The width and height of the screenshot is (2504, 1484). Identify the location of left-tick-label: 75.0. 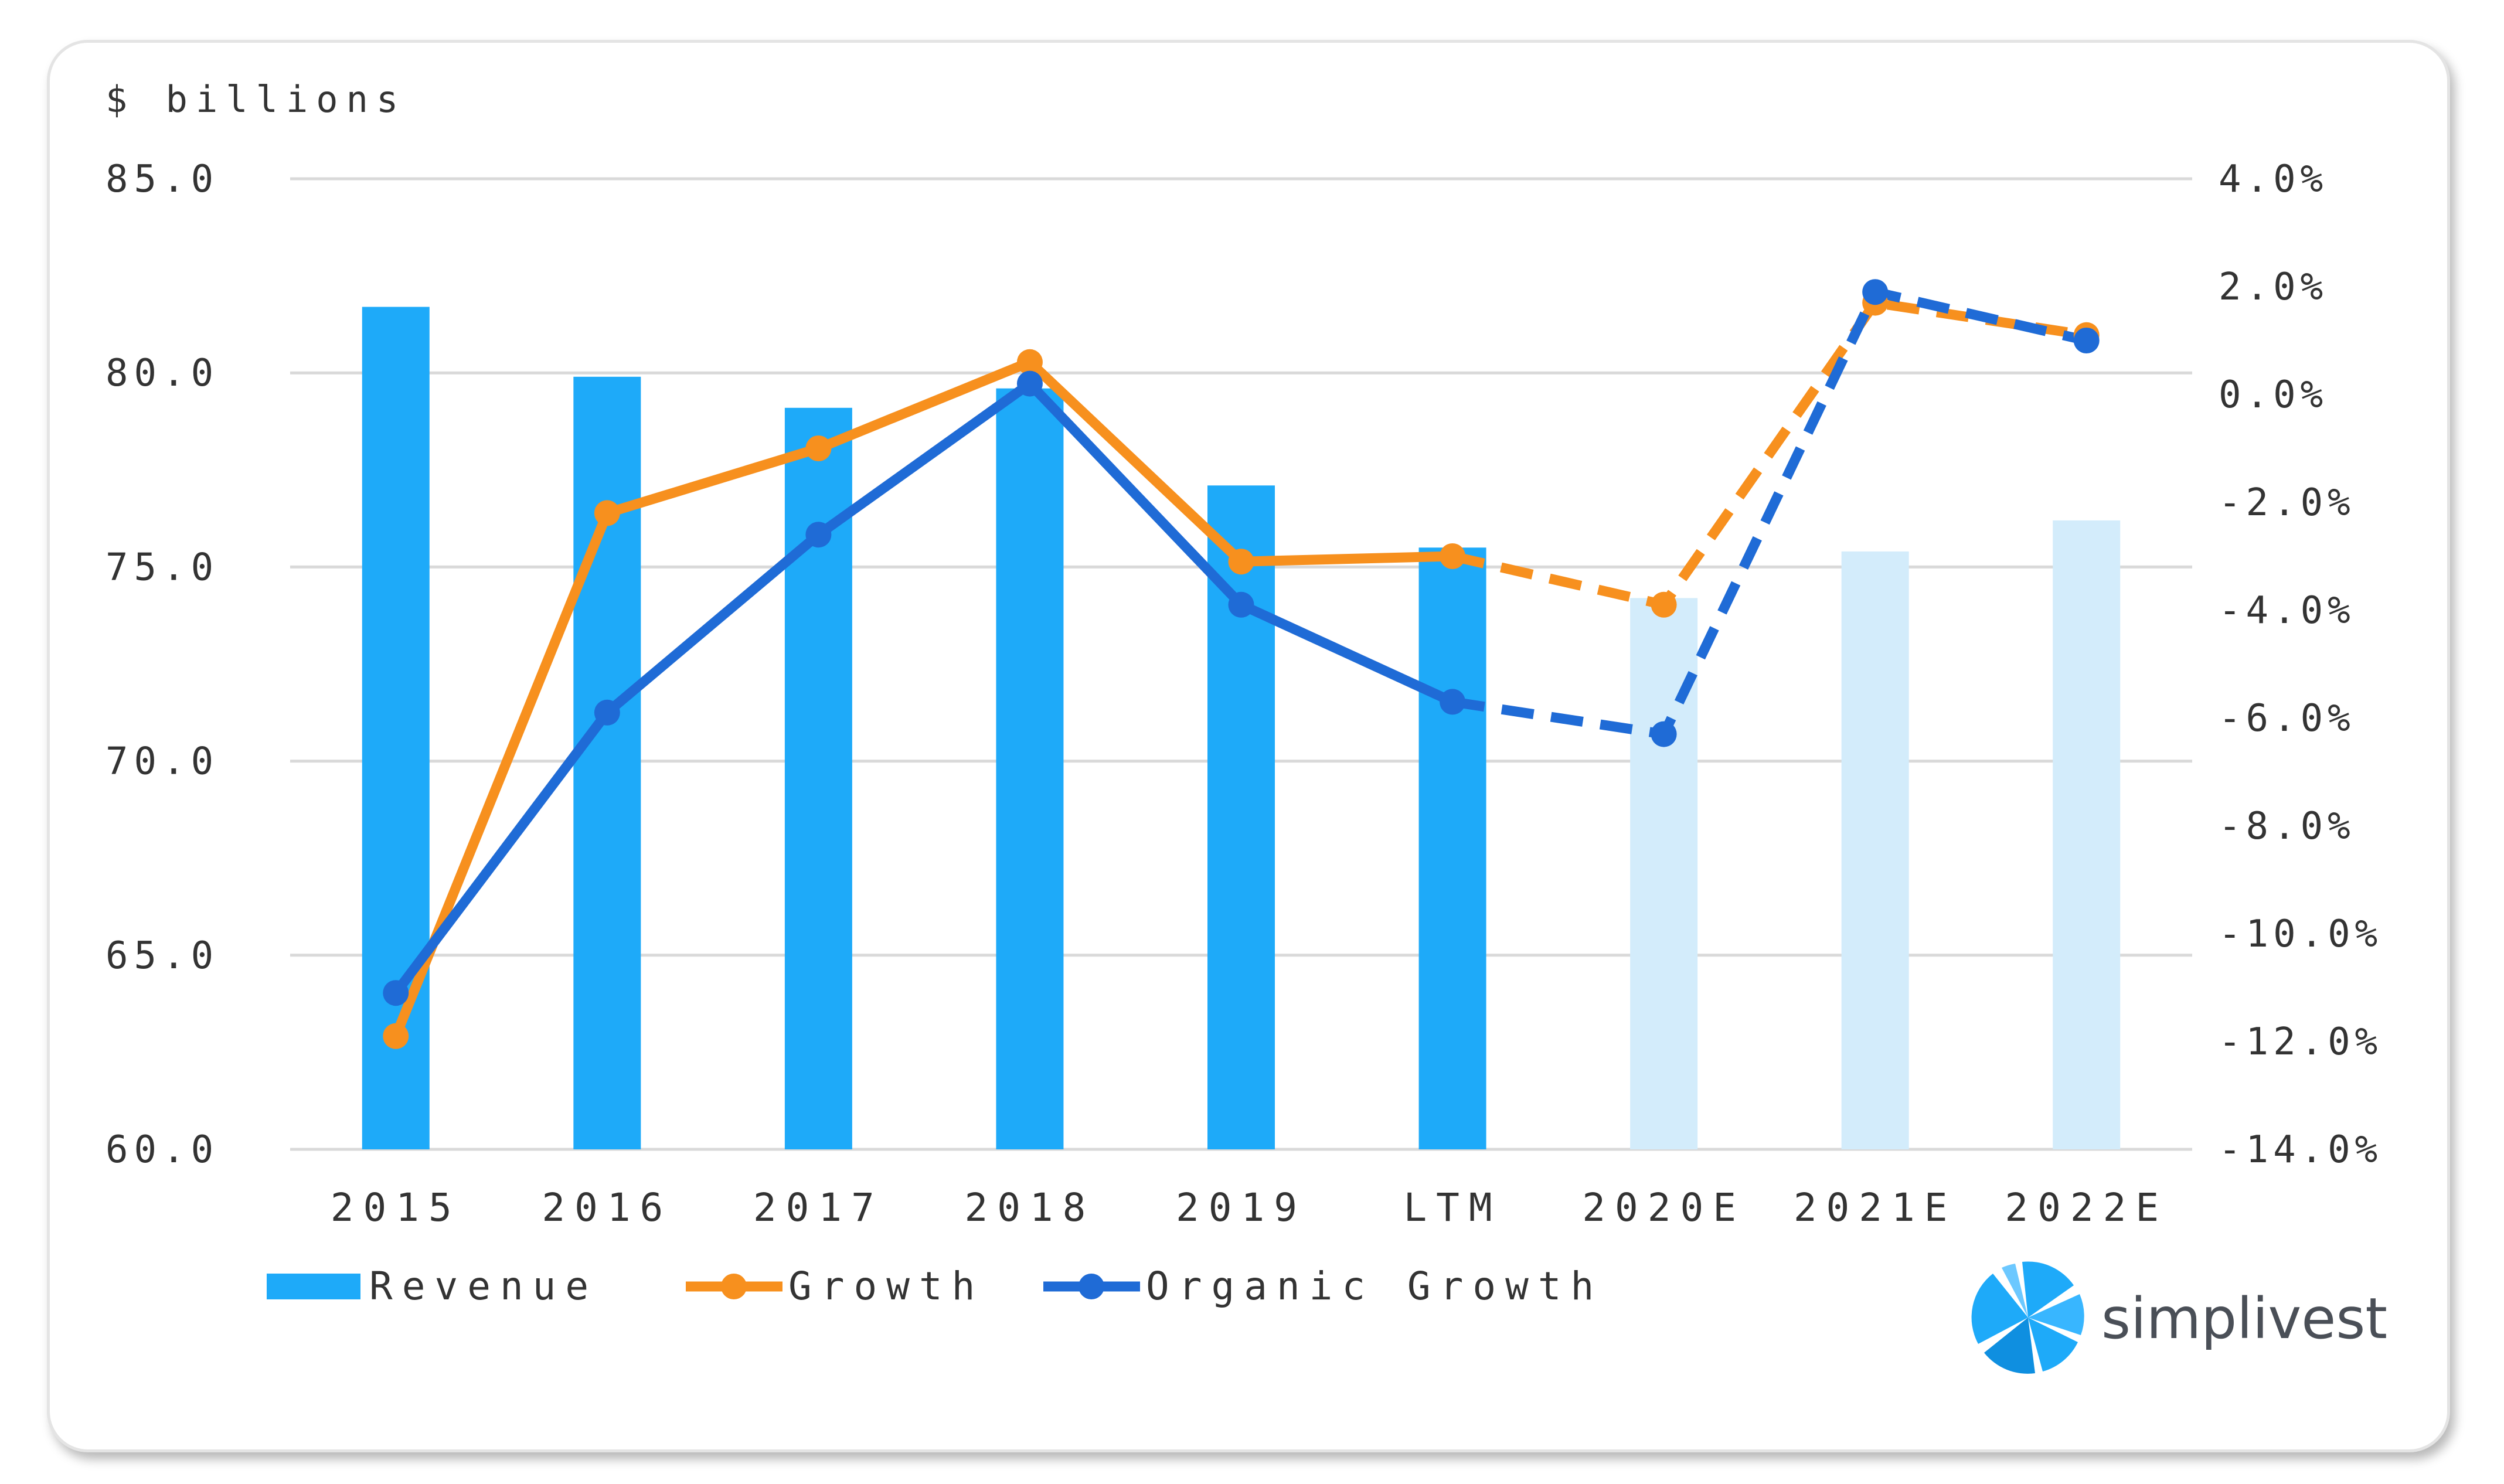
(162, 567).